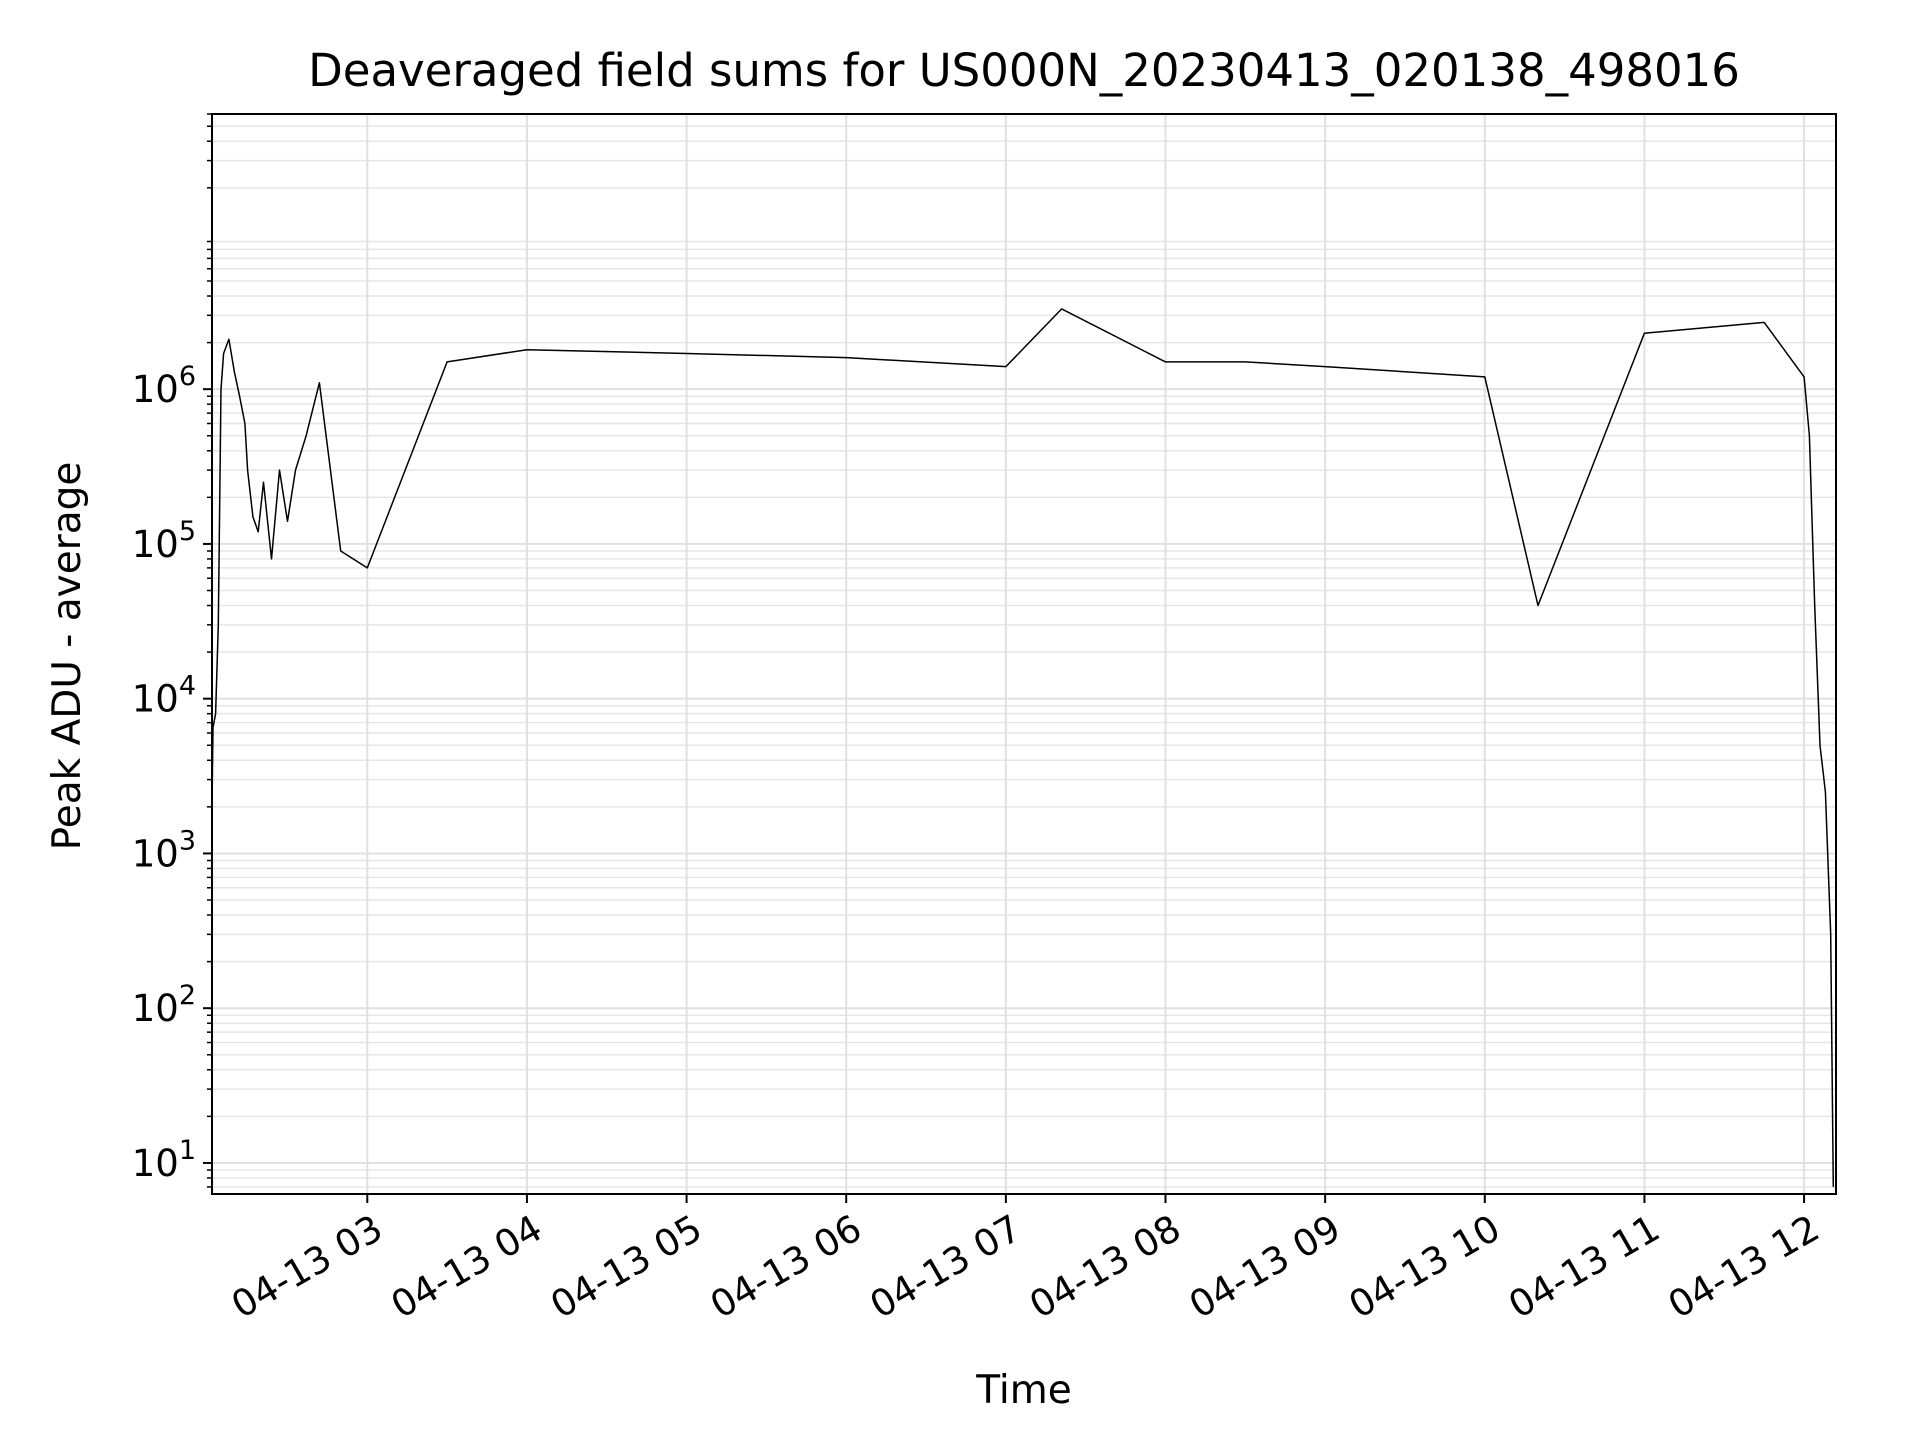 The image size is (1920, 1440). Describe the element at coordinates (164, 1005) in the screenshot. I see `y-tick-label: 10²` at that location.